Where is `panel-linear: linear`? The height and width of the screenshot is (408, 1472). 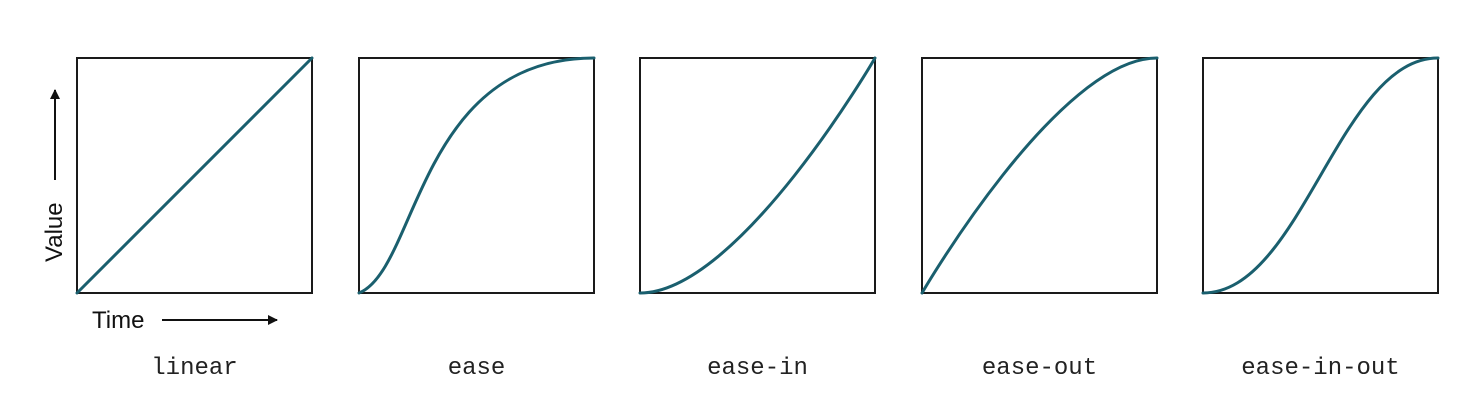 panel-linear: linear is located at coordinates (194, 219).